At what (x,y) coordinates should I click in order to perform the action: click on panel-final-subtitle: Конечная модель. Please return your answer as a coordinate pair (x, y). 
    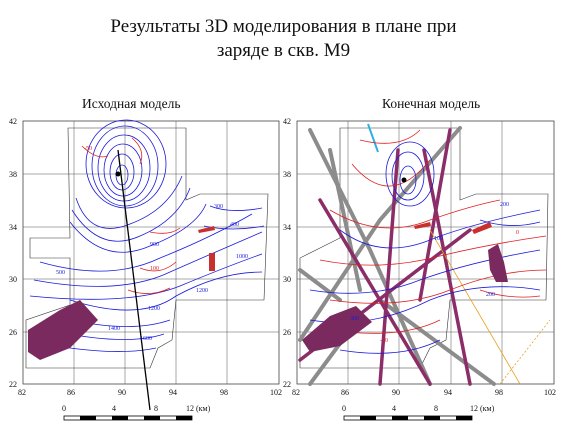
    Looking at the image, I should click on (431, 103).